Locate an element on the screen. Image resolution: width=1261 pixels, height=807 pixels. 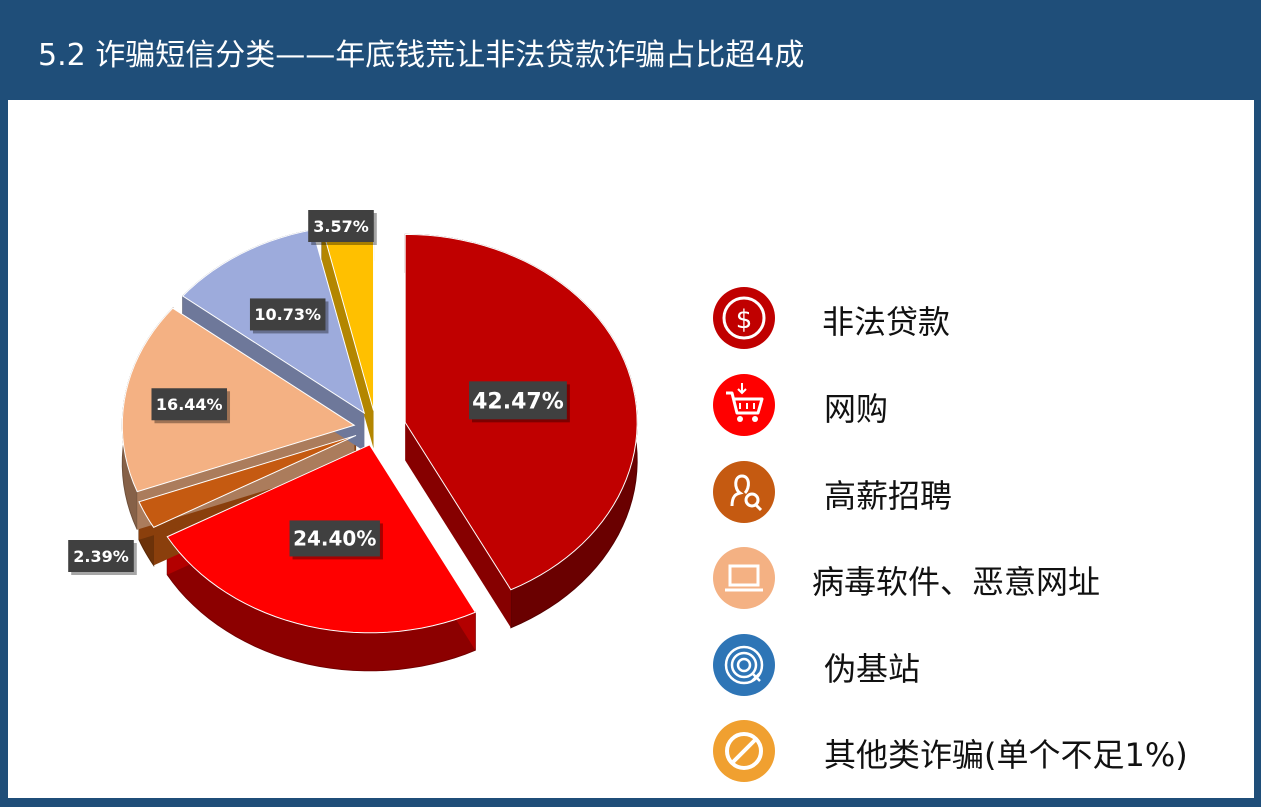
data-label: 10.73% is located at coordinates (289, 316).